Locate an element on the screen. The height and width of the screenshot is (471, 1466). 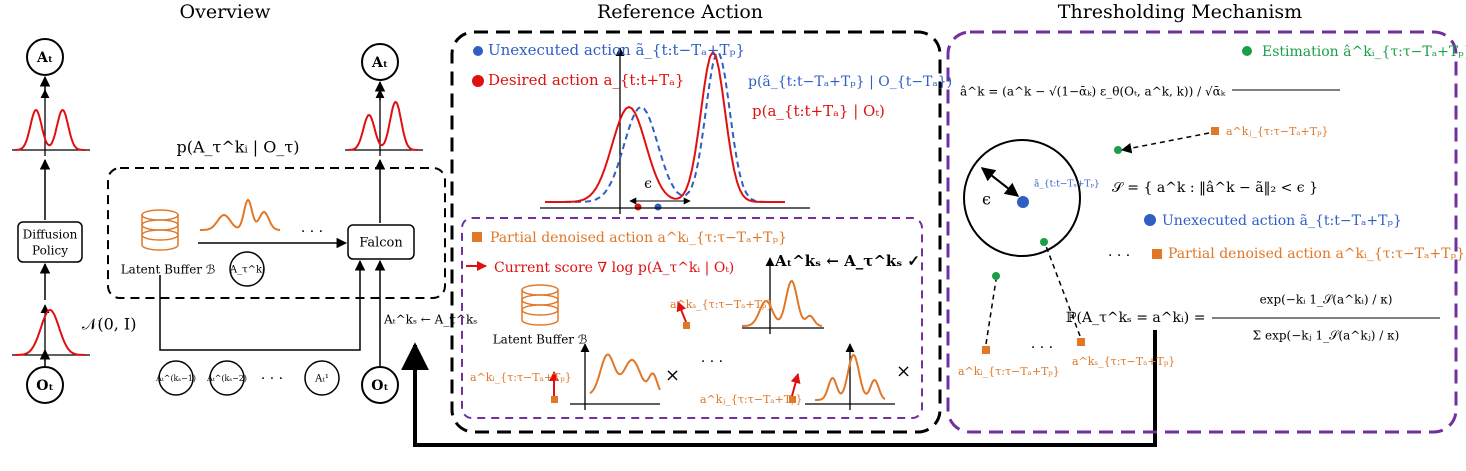
label: 𝒩(0, I) is located at coordinates (109, 324).